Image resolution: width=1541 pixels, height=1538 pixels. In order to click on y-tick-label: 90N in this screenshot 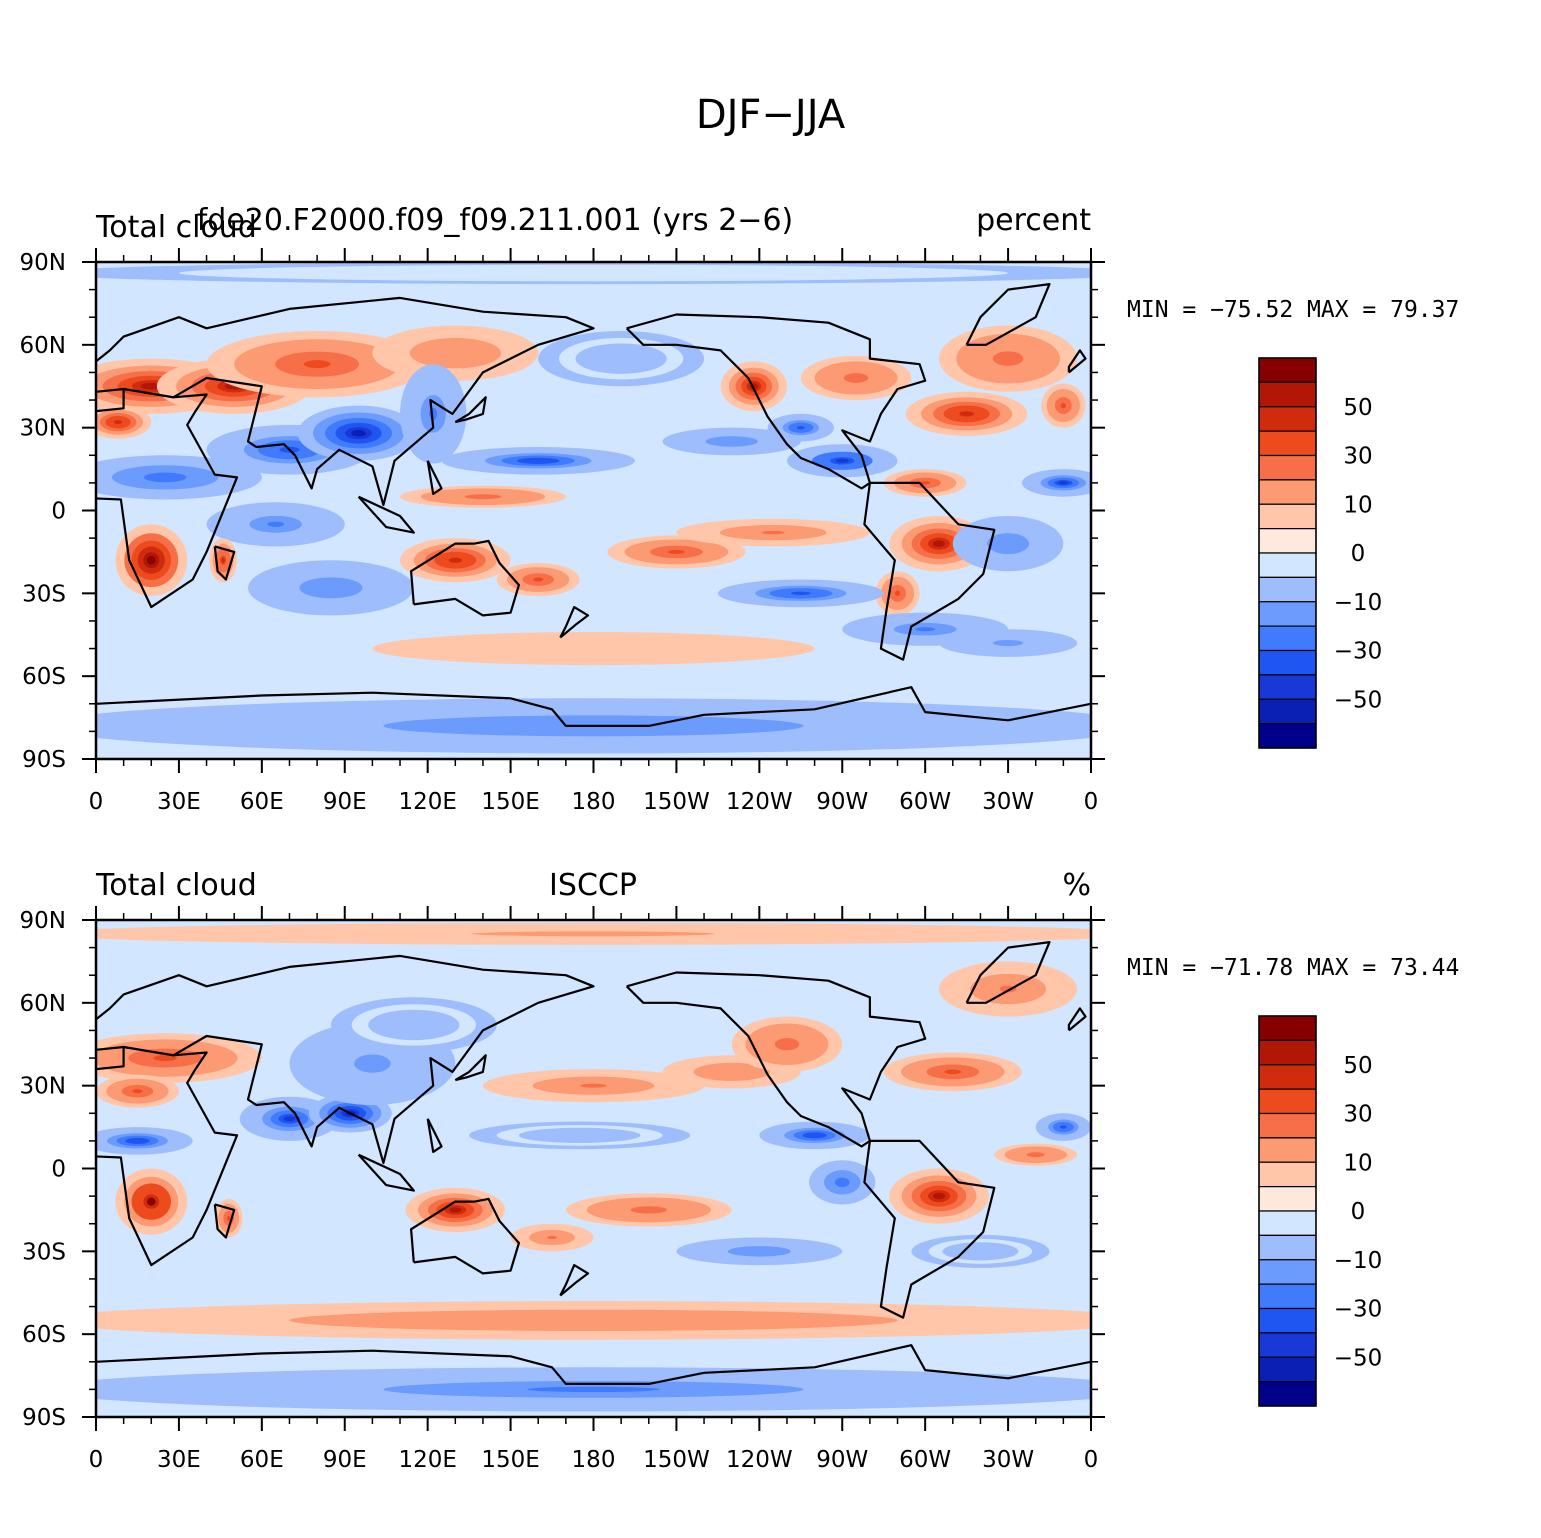, I will do `click(43, 921)`.